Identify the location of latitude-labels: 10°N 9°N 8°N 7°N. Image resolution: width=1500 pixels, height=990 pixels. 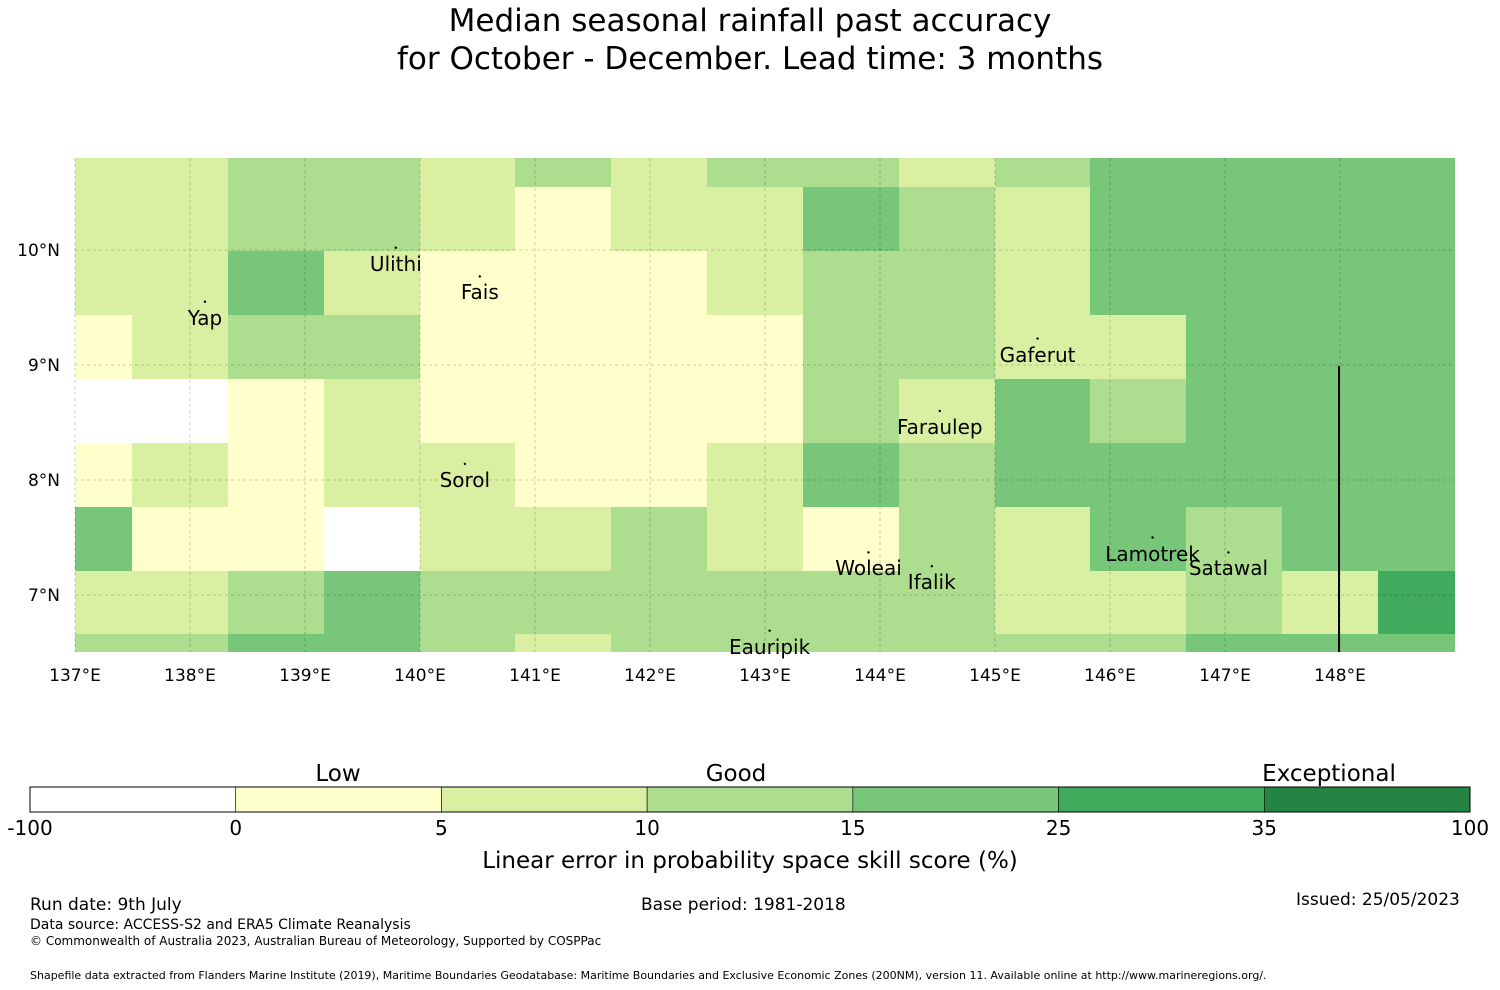
(38, 423).